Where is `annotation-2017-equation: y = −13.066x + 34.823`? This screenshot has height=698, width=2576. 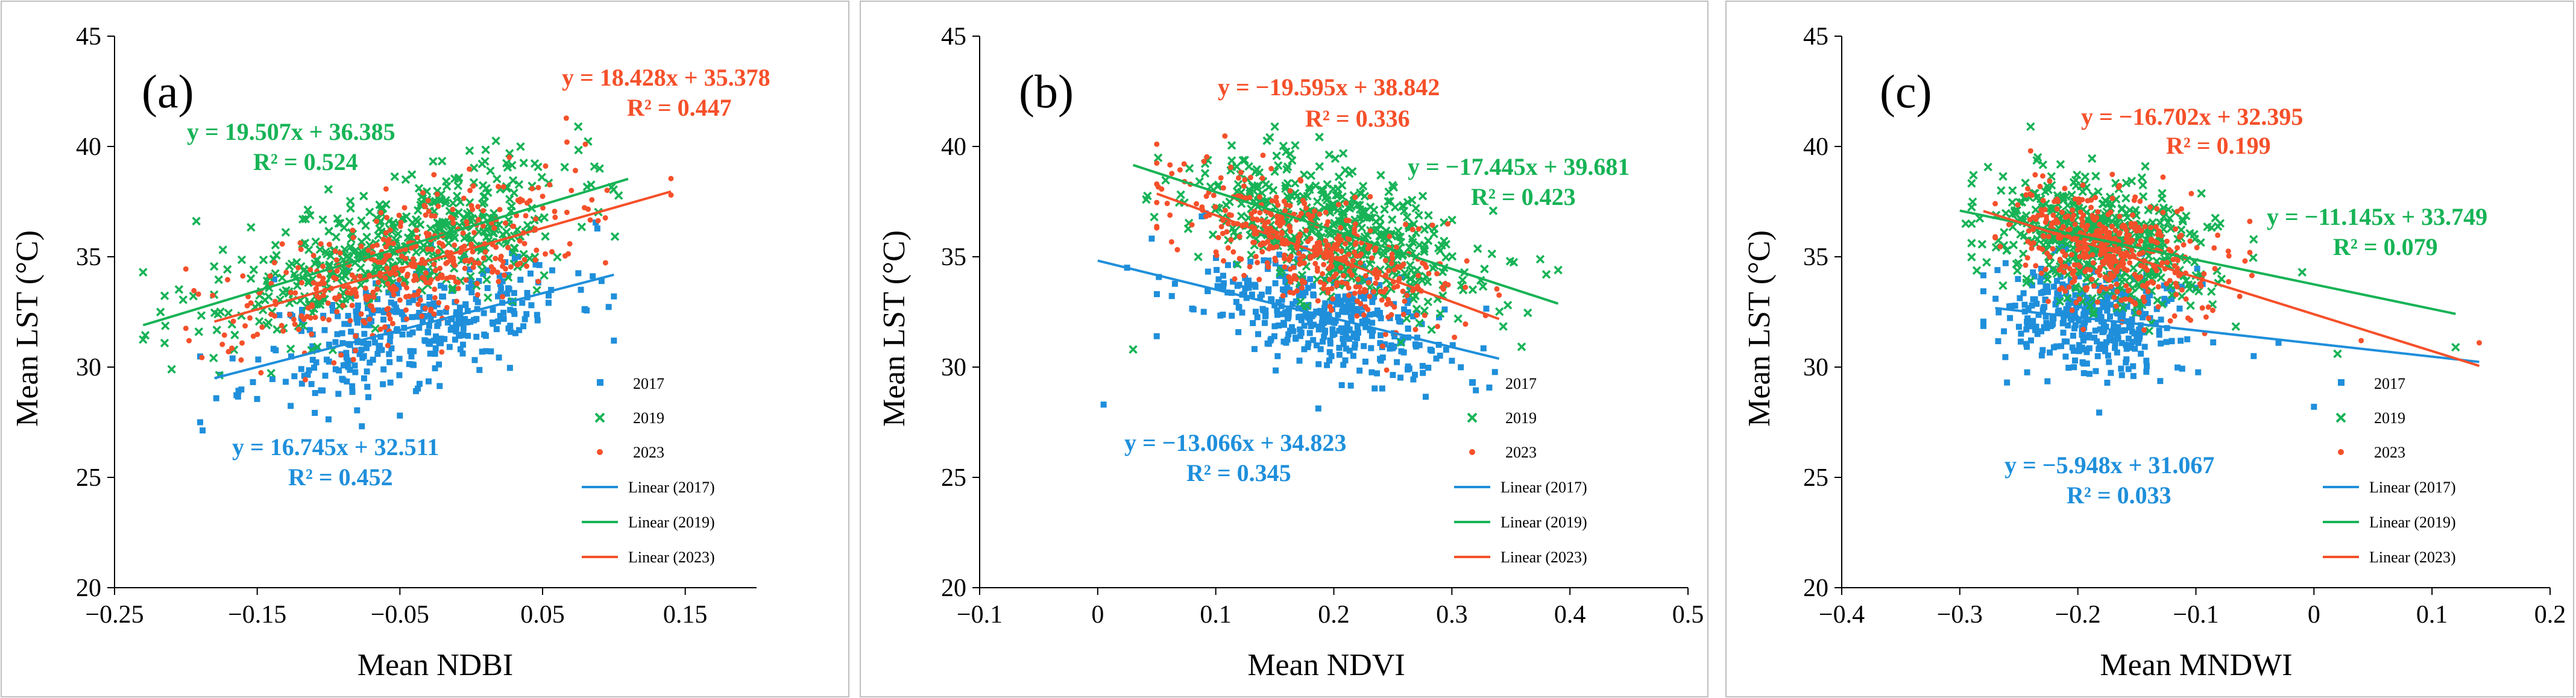
annotation-2017-equation: y = −13.066x + 34.823 is located at coordinates (1235, 442).